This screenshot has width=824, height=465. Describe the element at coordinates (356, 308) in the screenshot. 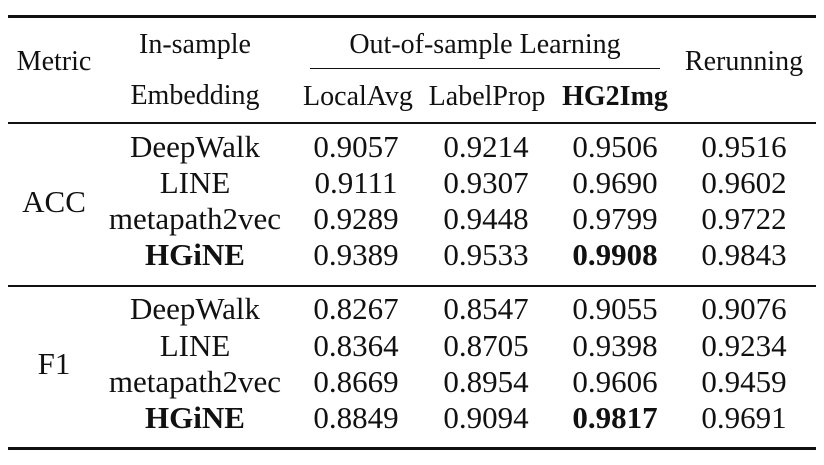

I see `f1-row-1-localavg: 0.8267` at that location.